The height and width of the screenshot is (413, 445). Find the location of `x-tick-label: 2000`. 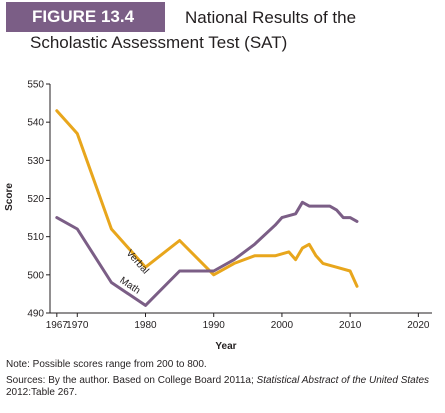

x-tick-label: 2000 is located at coordinates (282, 325).